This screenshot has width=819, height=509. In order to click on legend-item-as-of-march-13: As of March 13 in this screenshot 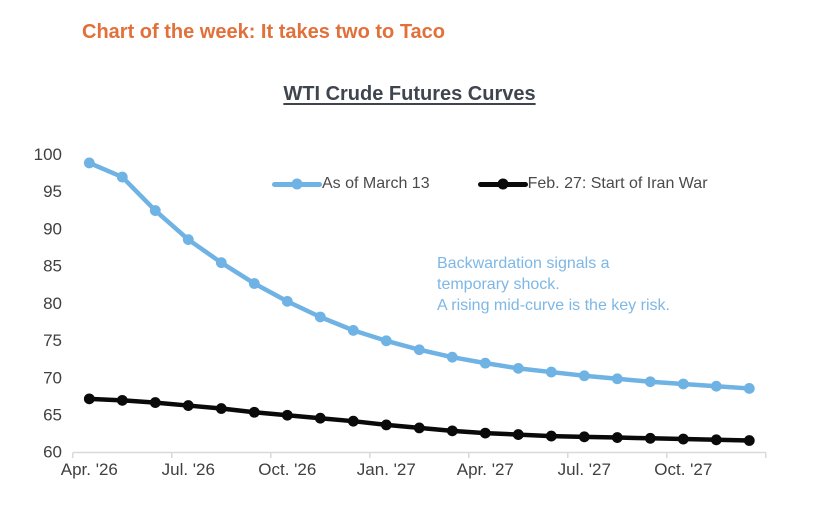, I will do `click(351, 184)`.